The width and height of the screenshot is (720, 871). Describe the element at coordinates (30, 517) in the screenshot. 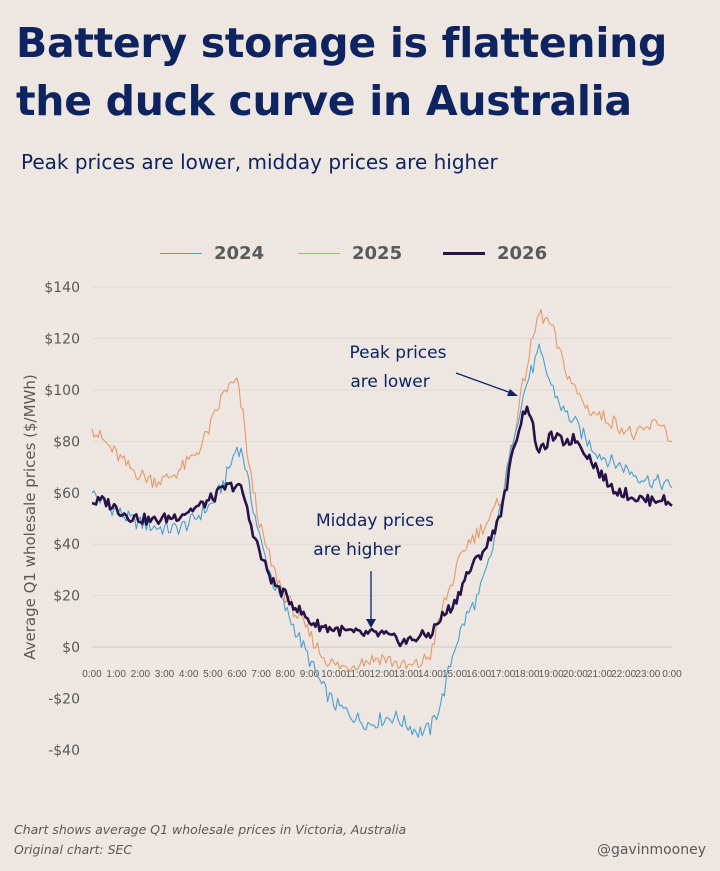

I see `y-axis-label: Average Q1 wholesale prices ($/MWh)` at that location.